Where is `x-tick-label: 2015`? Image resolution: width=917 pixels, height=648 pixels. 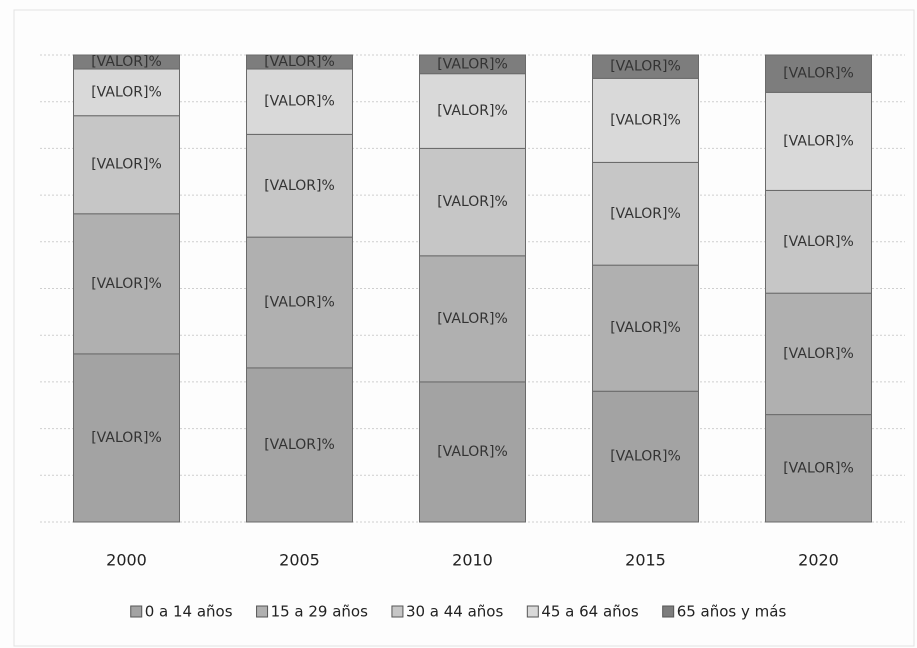
x-tick-label: 2015 is located at coordinates (645, 560).